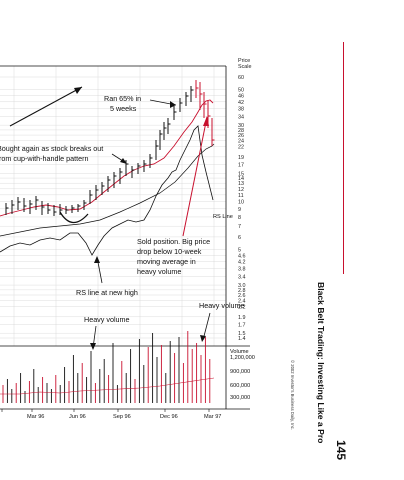  I want to click on price-tick-label: 11, so click(241, 196).